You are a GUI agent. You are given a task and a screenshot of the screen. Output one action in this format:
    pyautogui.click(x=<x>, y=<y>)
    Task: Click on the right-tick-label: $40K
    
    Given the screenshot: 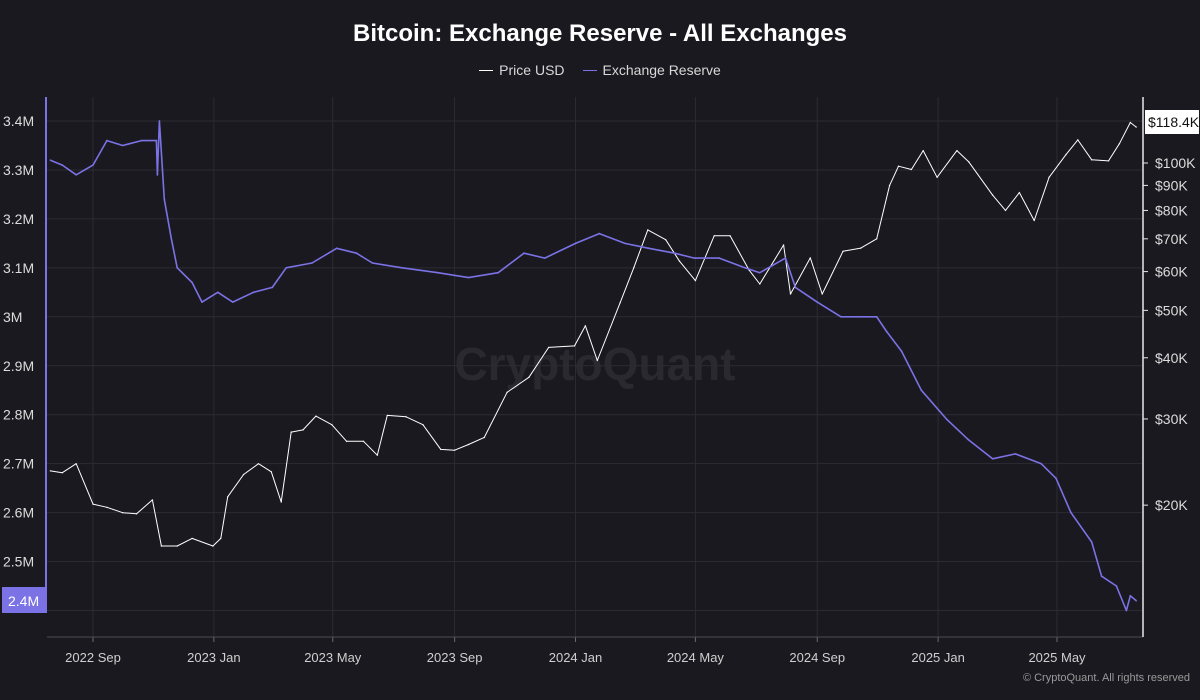 What is the action you would take?
    pyautogui.click(x=1171, y=358)
    